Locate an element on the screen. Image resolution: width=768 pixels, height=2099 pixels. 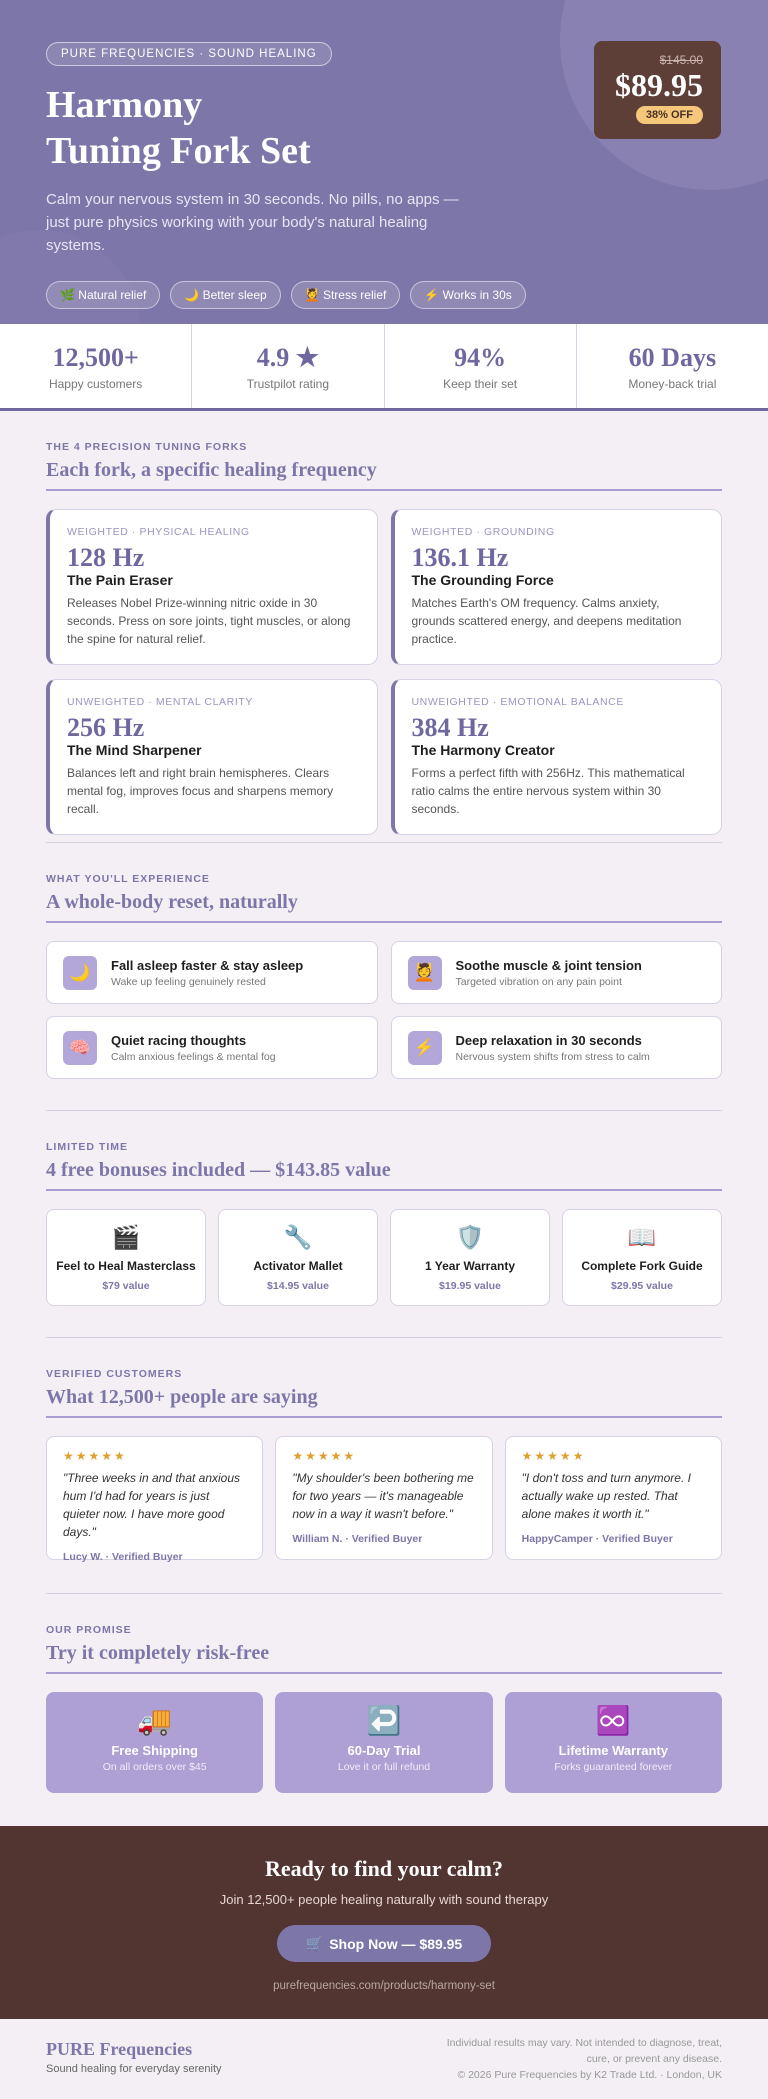
benefit-tag: ⚡ Works in 30s is located at coordinates (468, 295).